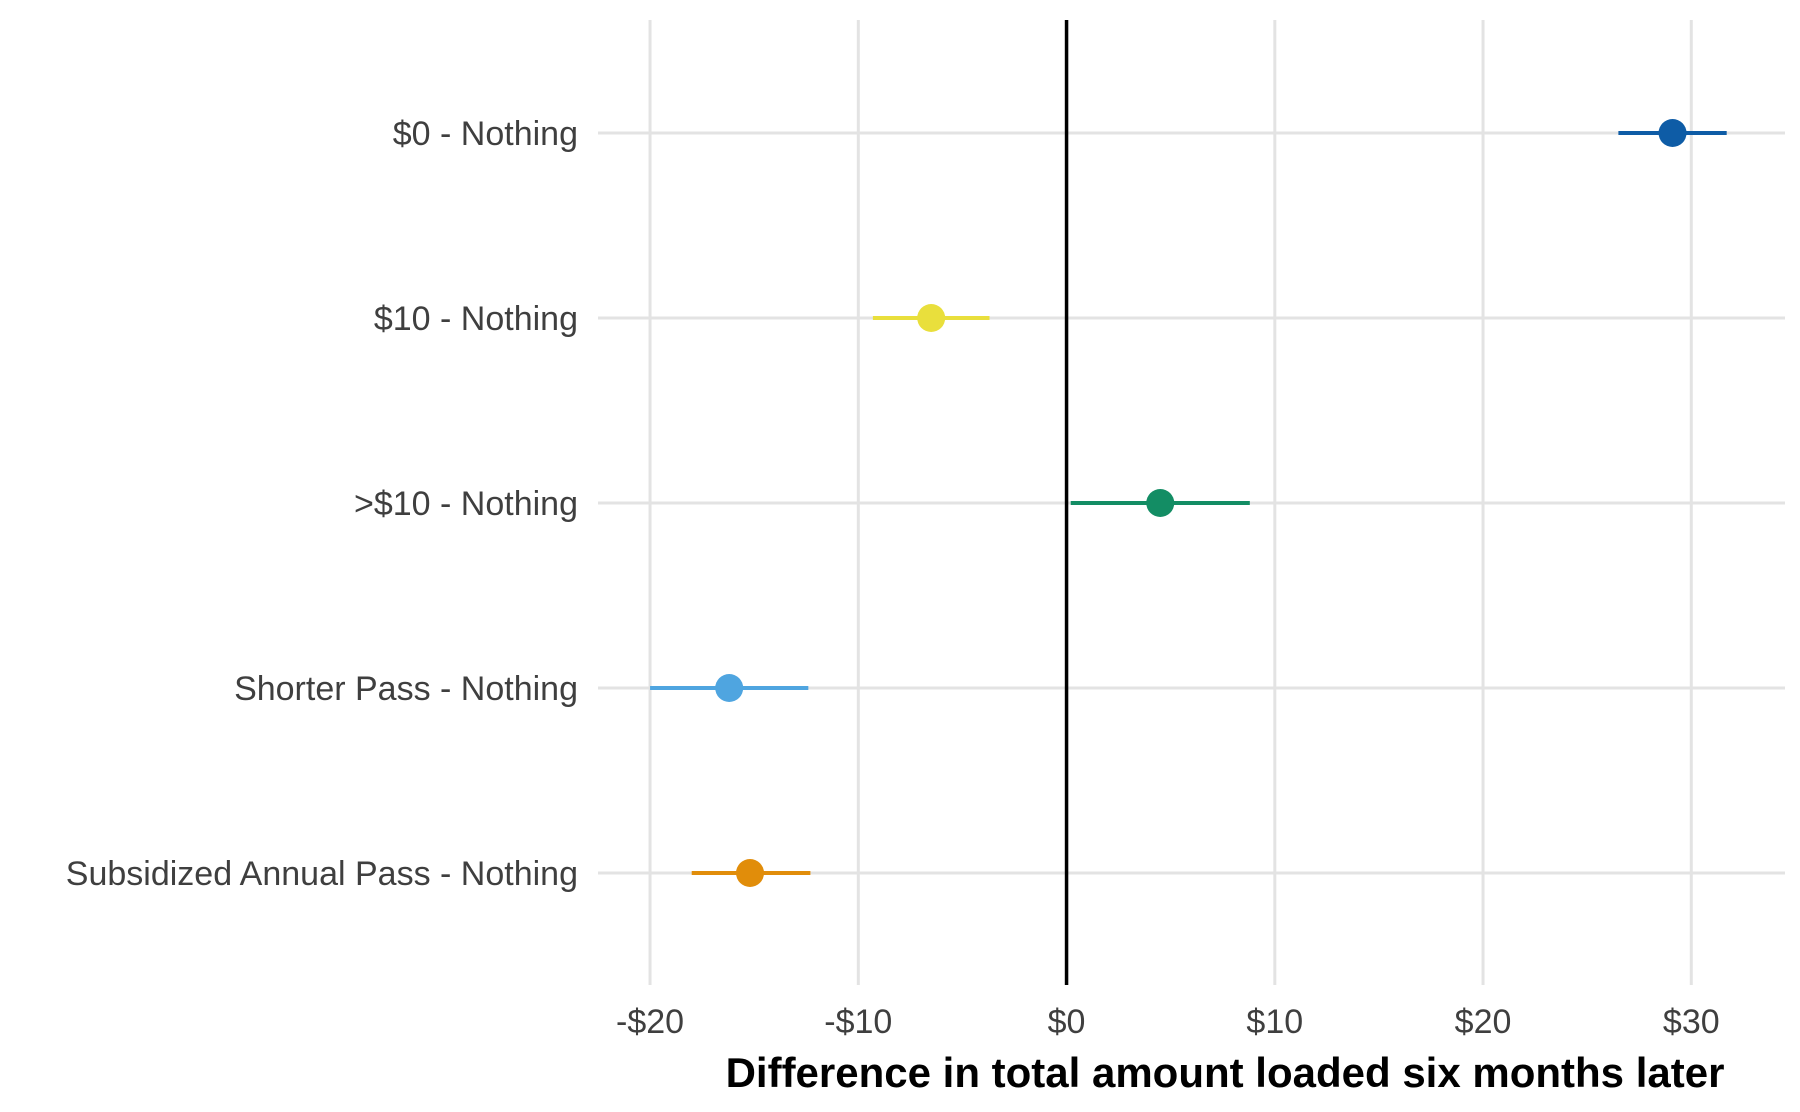 The width and height of the screenshot is (1800, 1112). I want to click on category-label: >$10 - Nothing, so click(466, 504).